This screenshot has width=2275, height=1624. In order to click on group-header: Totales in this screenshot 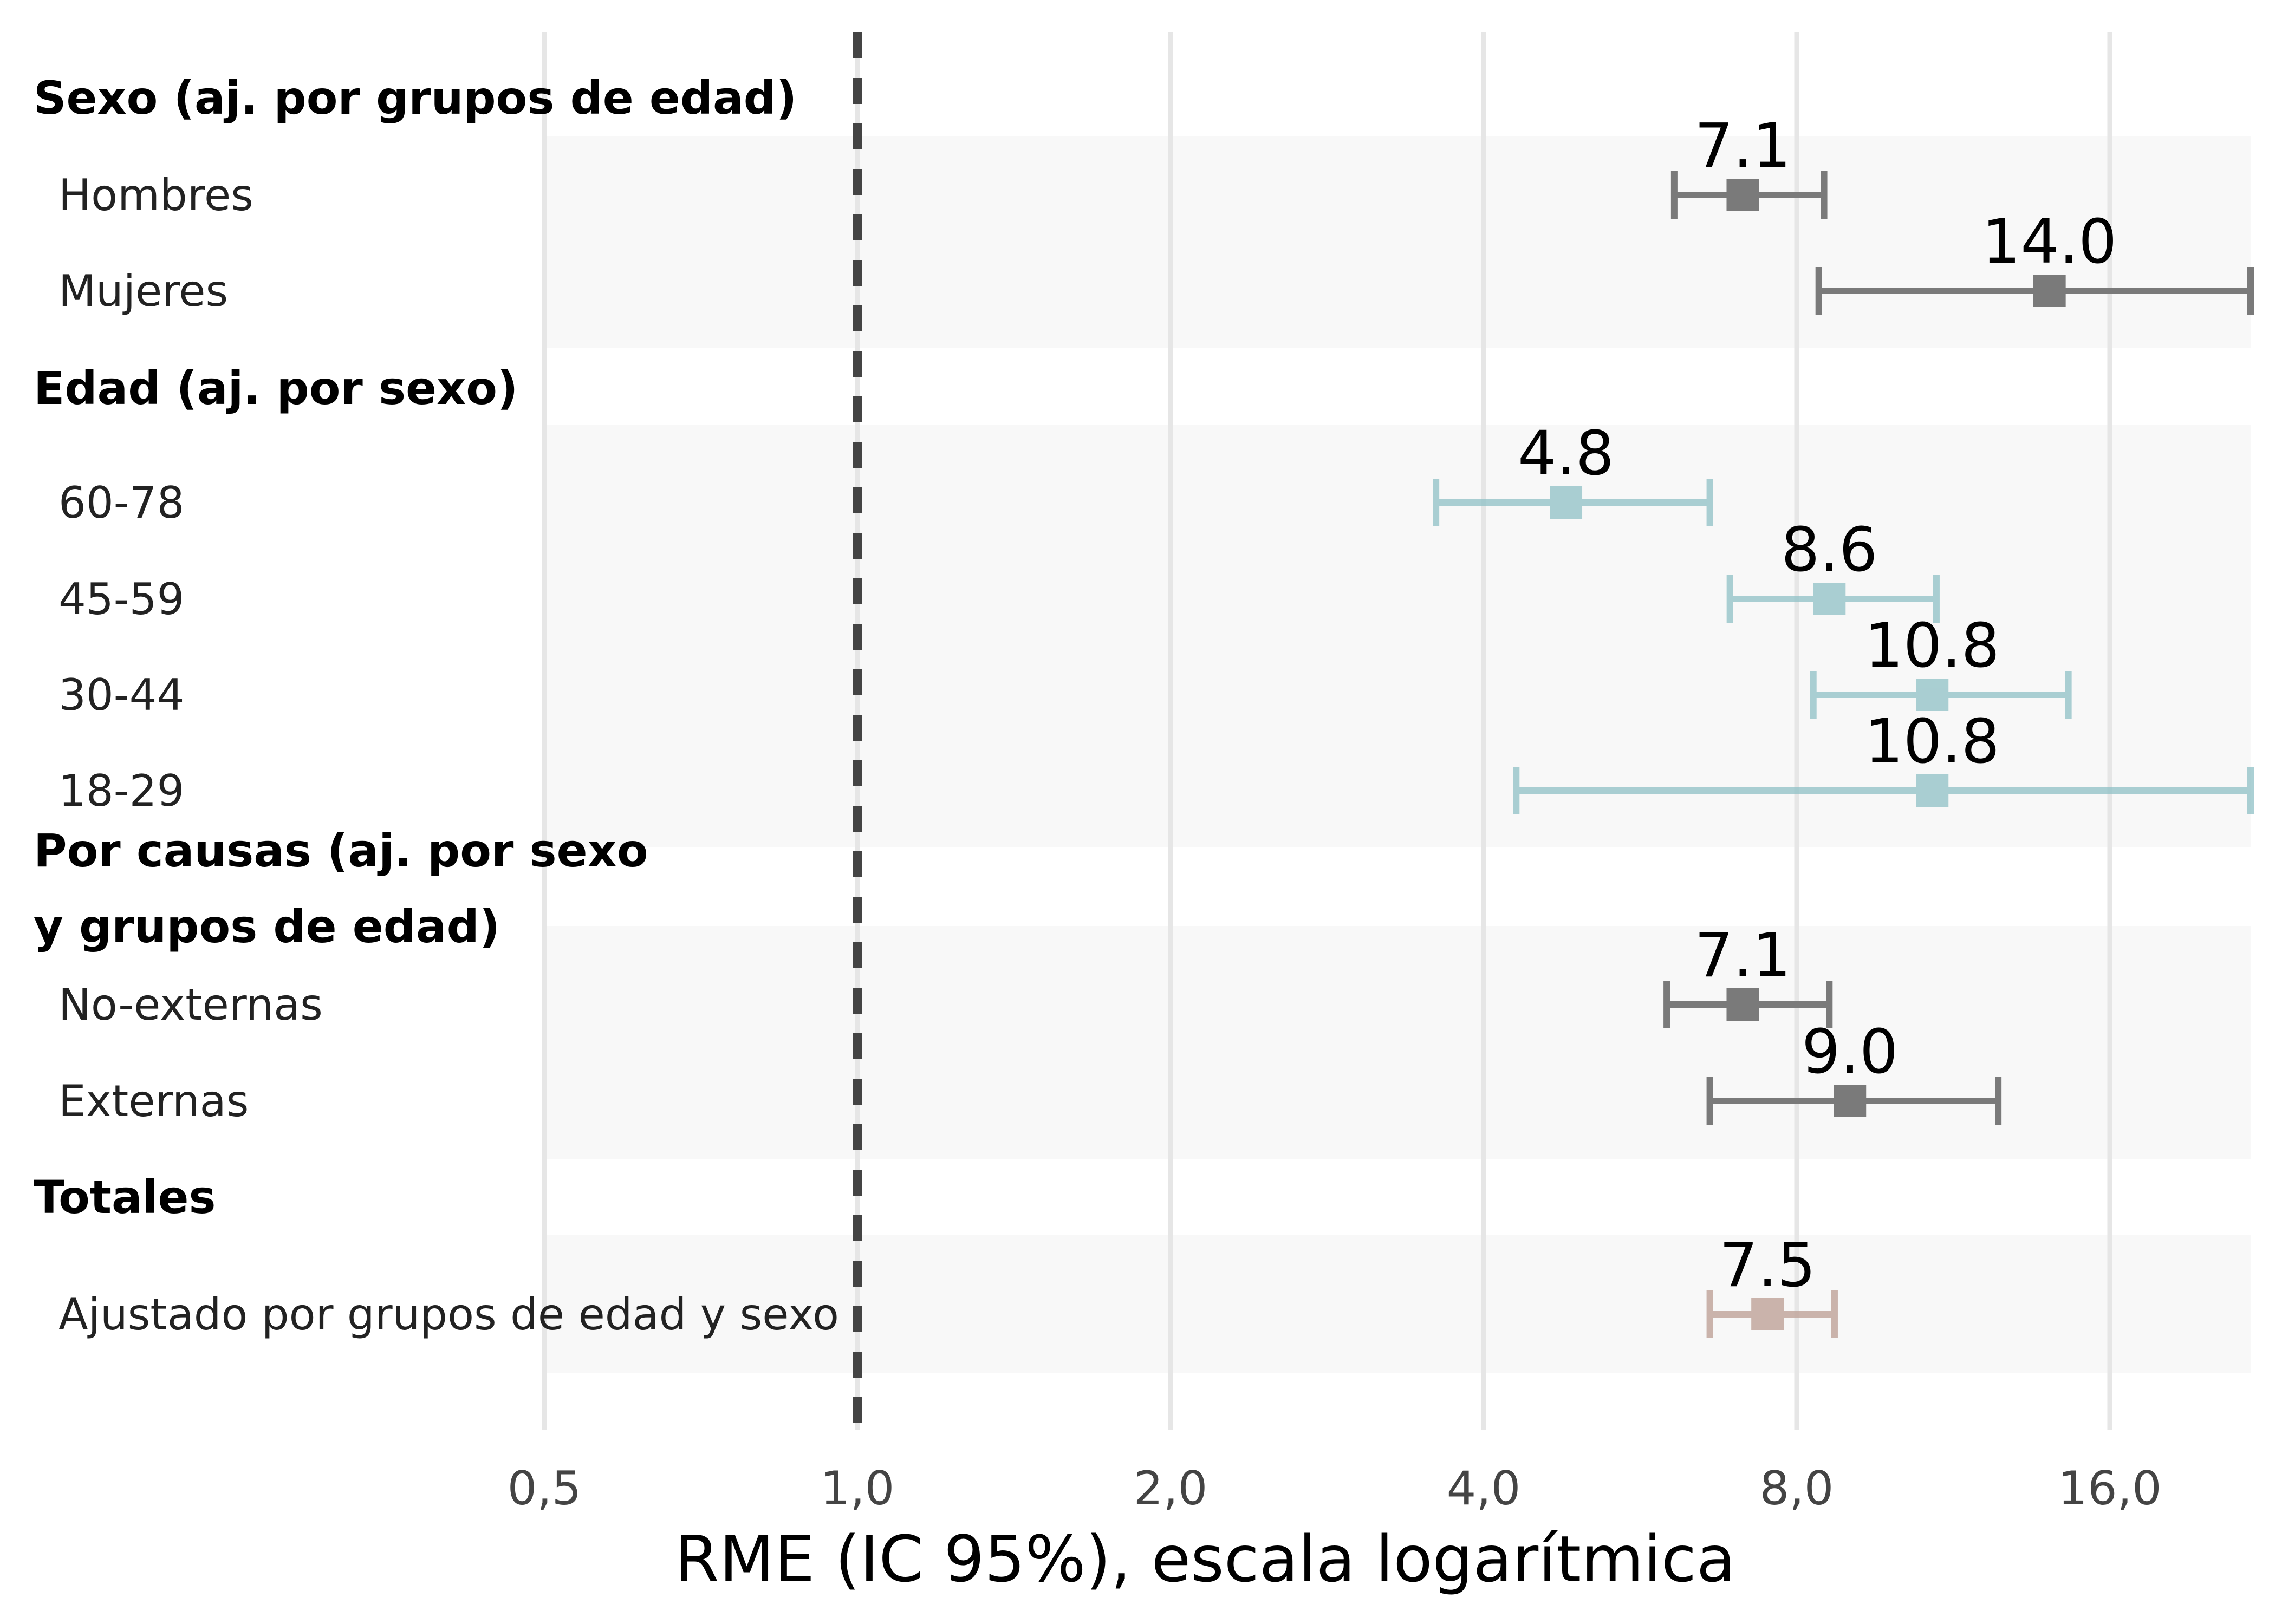, I will do `click(125, 1197)`.